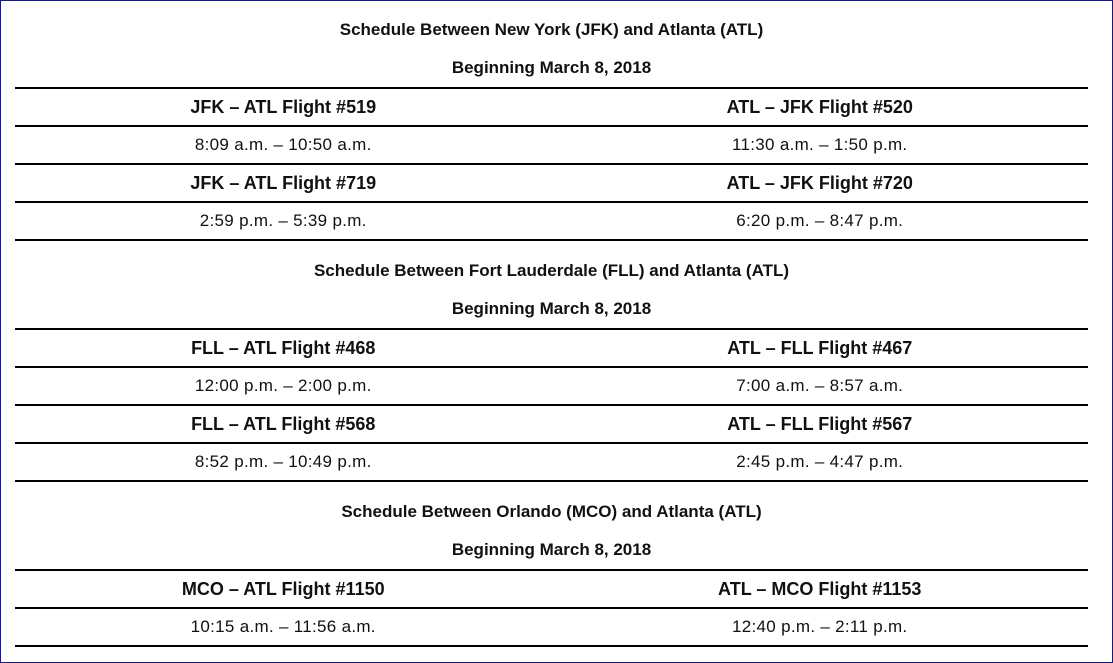 This screenshot has width=1113, height=663. Describe the element at coordinates (820, 220) in the screenshot. I see `flight-time: 6:20 p.m. – 8:47 p.m.` at that location.